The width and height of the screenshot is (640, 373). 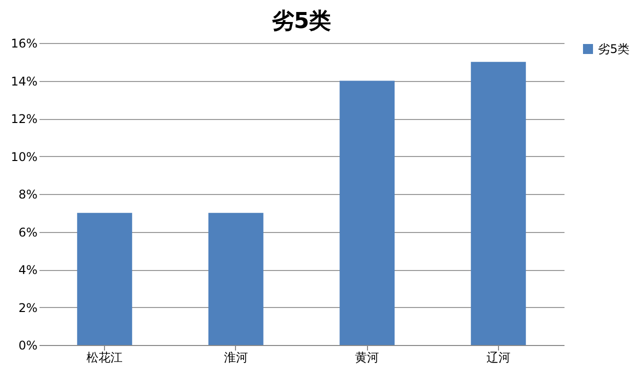 What do you see at coordinates (24, 119) in the screenshot?
I see `y-tick-label: 12%` at bounding box center [24, 119].